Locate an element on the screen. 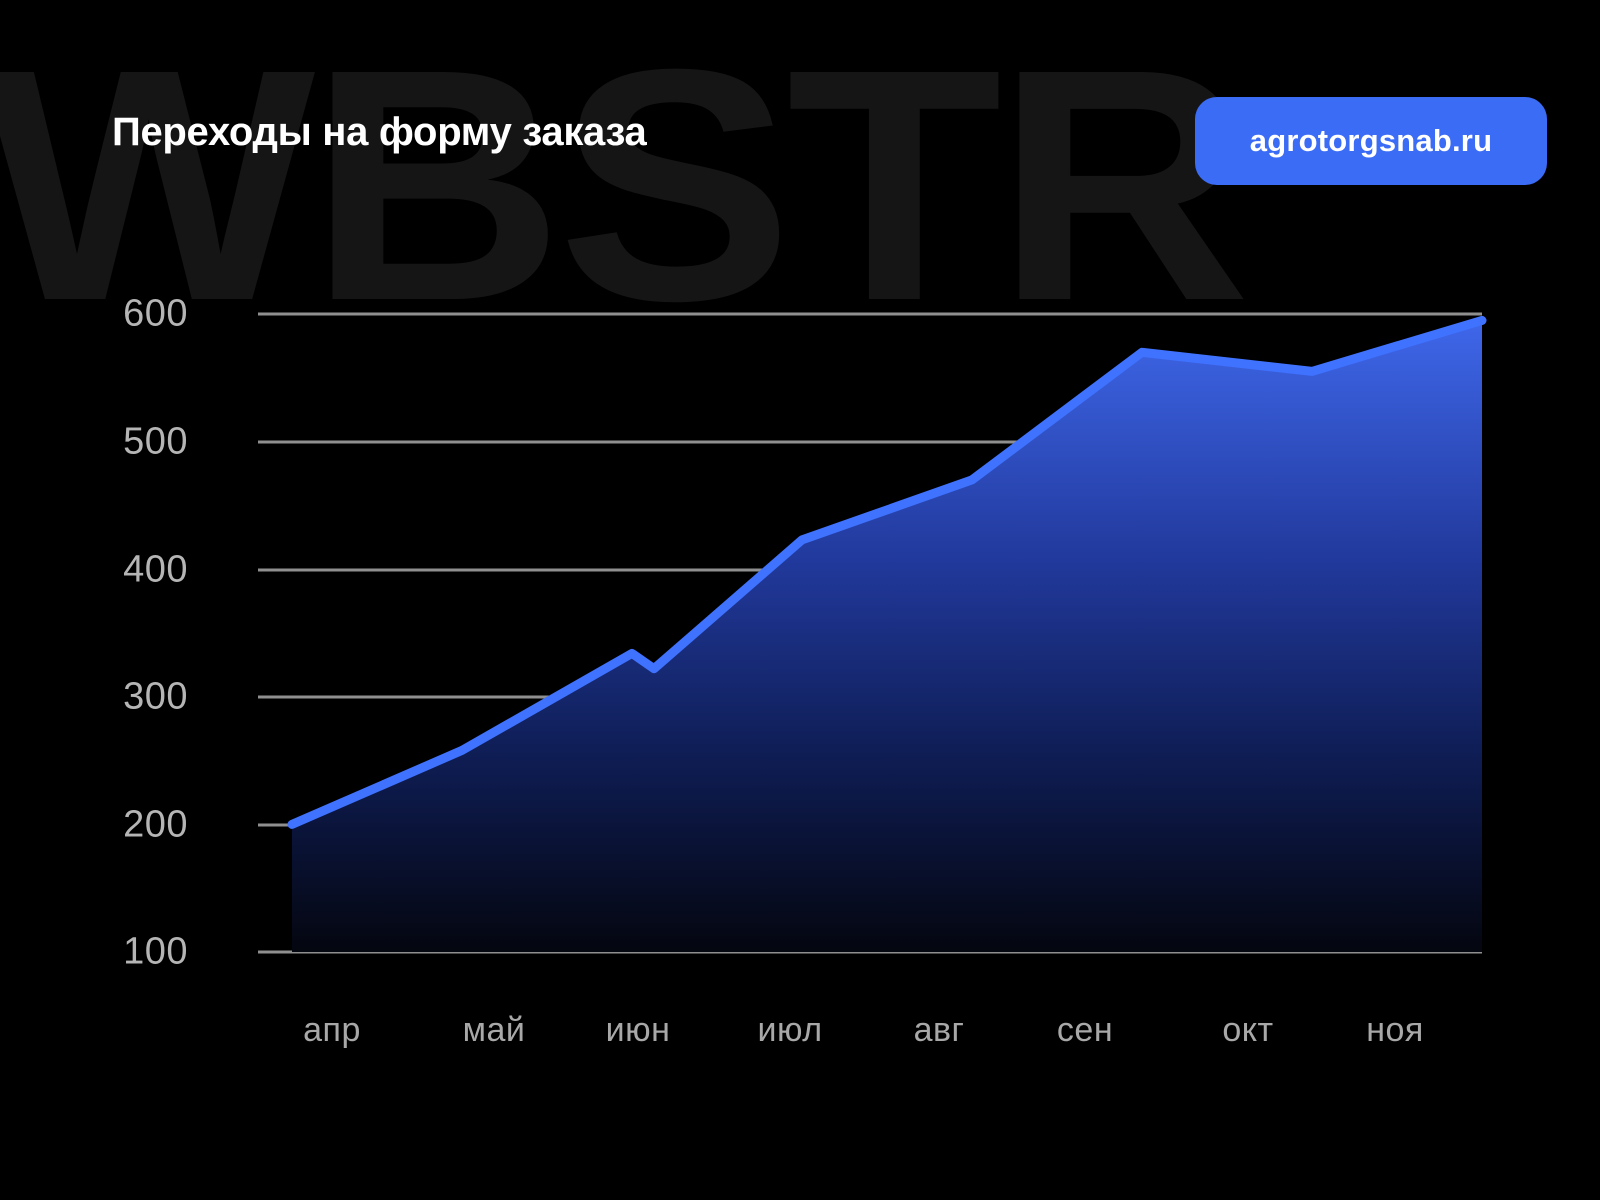 Image resolution: width=1600 pixels, height=1200 pixels. site-badge: agrotorgsnab.ru is located at coordinates (1371, 141).